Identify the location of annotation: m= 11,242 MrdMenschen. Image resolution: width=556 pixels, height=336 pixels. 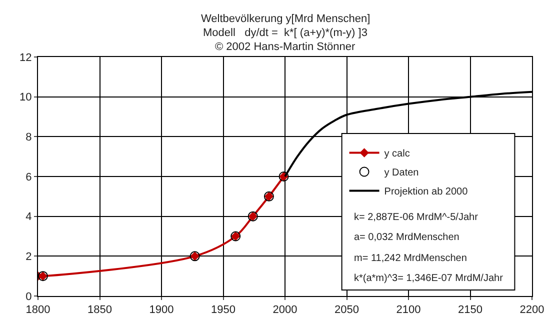
(410, 258).